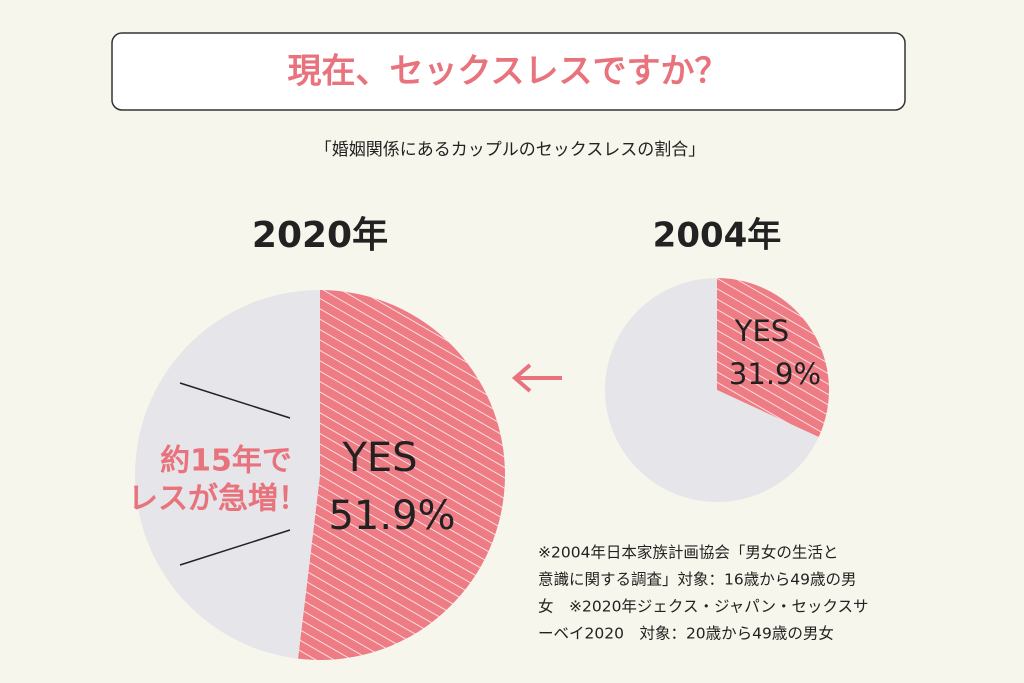 This screenshot has height=683, width=1024. Describe the element at coordinates (320, 235) in the screenshot. I see `chart-title: 2020年` at that location.